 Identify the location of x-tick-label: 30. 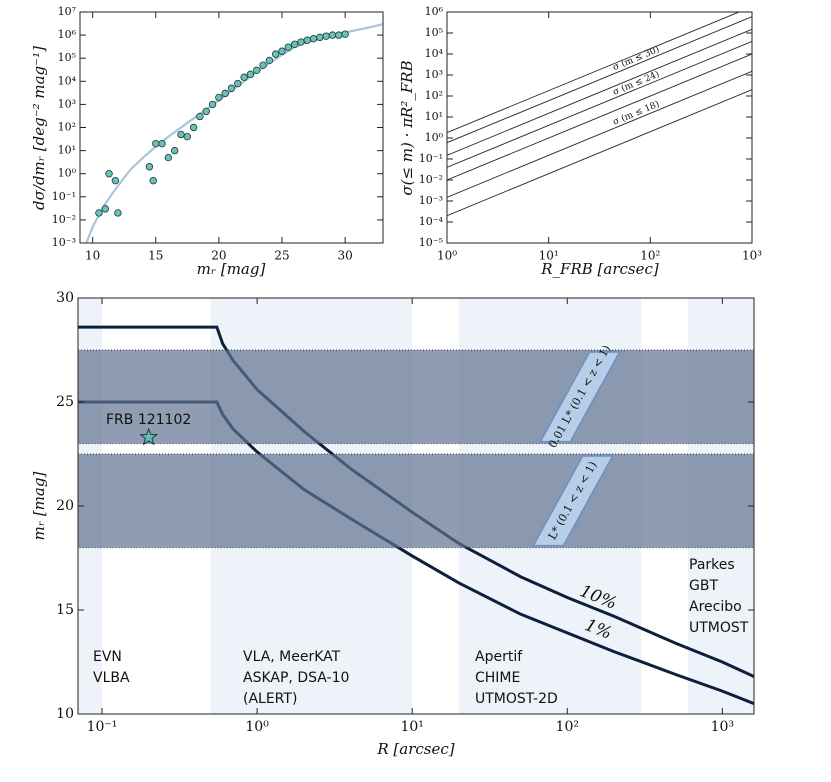
(344, 256).